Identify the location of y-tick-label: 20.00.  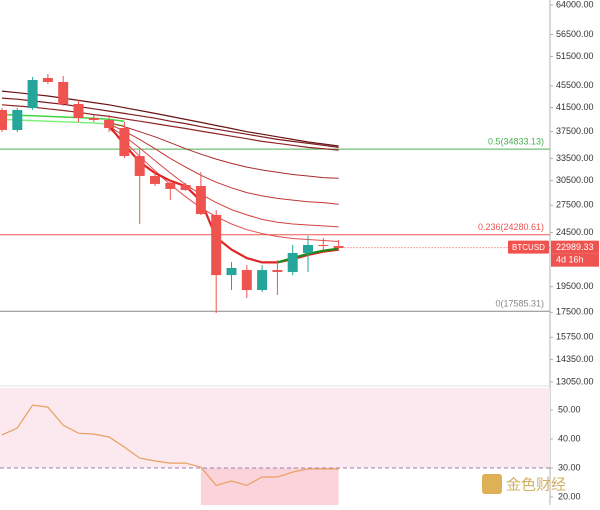
(569, 496).